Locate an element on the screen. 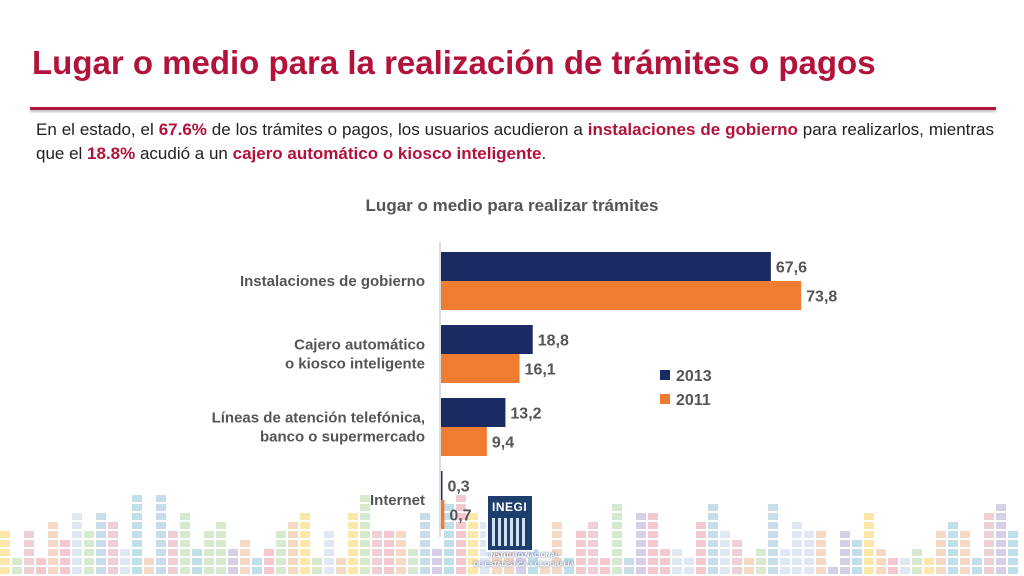  title-divider is located at coordinates (513, 108).